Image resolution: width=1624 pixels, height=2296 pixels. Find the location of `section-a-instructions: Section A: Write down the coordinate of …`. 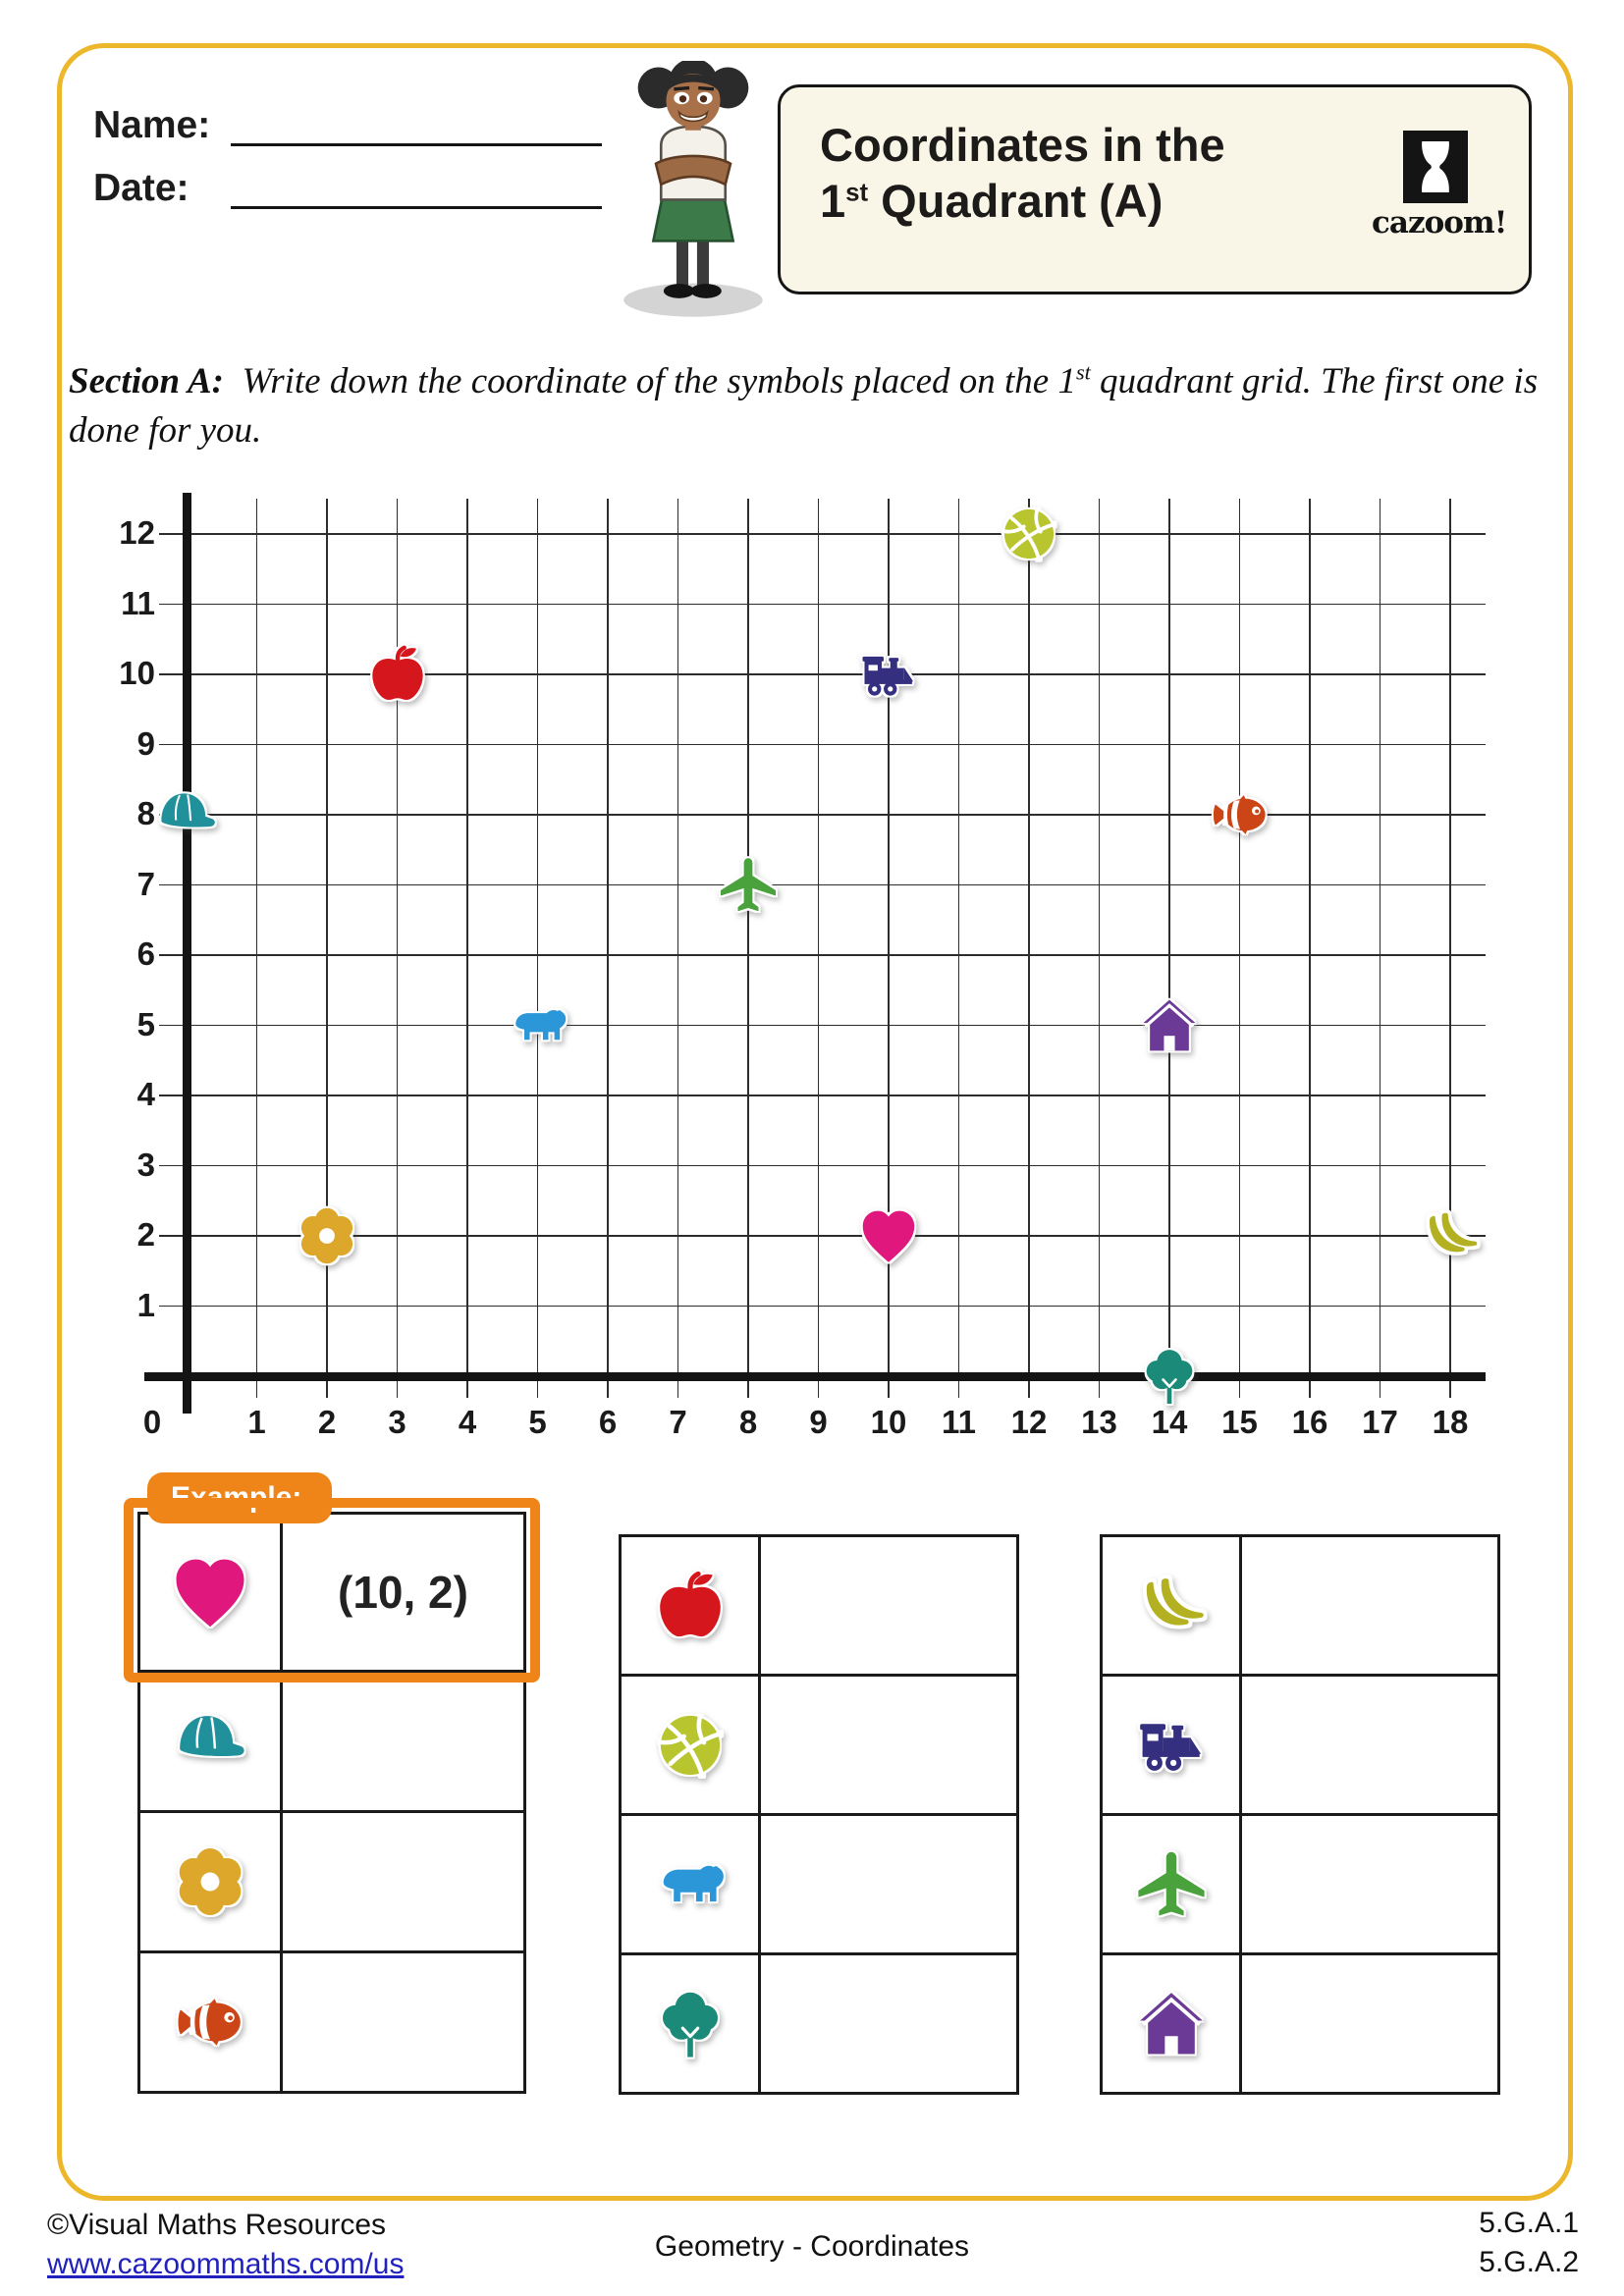

section-a-instructions: Section A: Write down the coordinate of … is located at coordinates (804, 405).